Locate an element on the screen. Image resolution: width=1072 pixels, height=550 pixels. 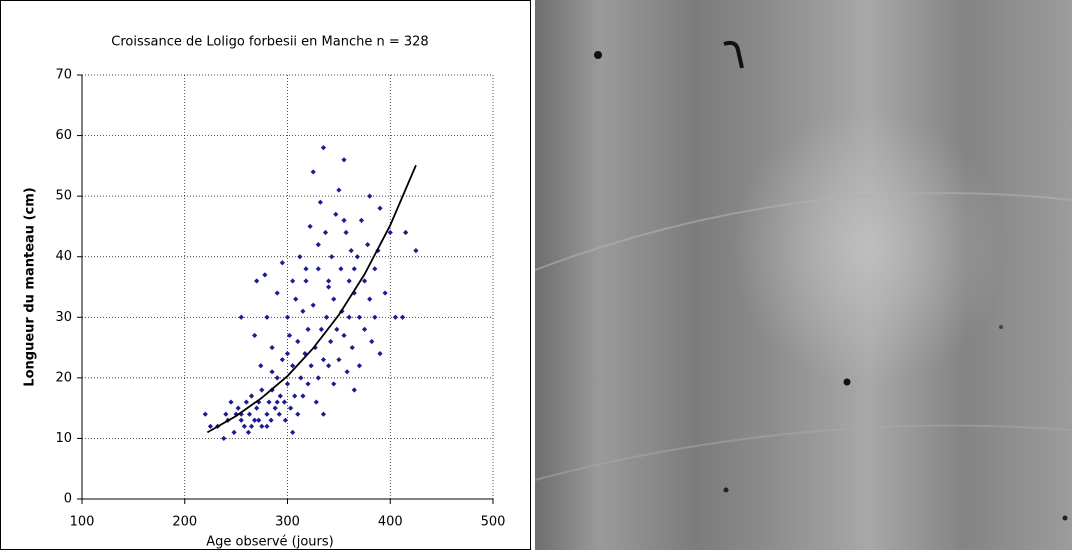
y-tick-label: 70 is located at coordinates (63, 75).